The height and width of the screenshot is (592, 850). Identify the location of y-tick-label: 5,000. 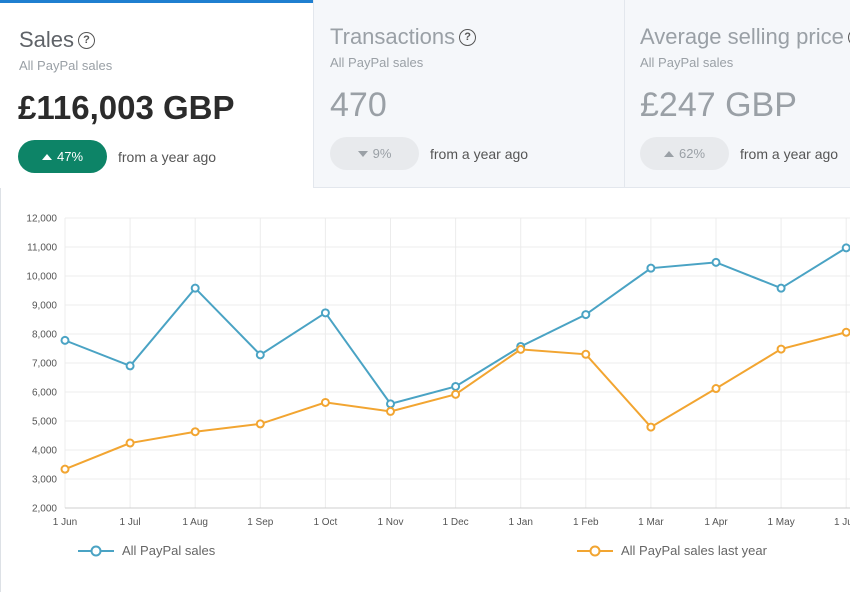
(44, 422).